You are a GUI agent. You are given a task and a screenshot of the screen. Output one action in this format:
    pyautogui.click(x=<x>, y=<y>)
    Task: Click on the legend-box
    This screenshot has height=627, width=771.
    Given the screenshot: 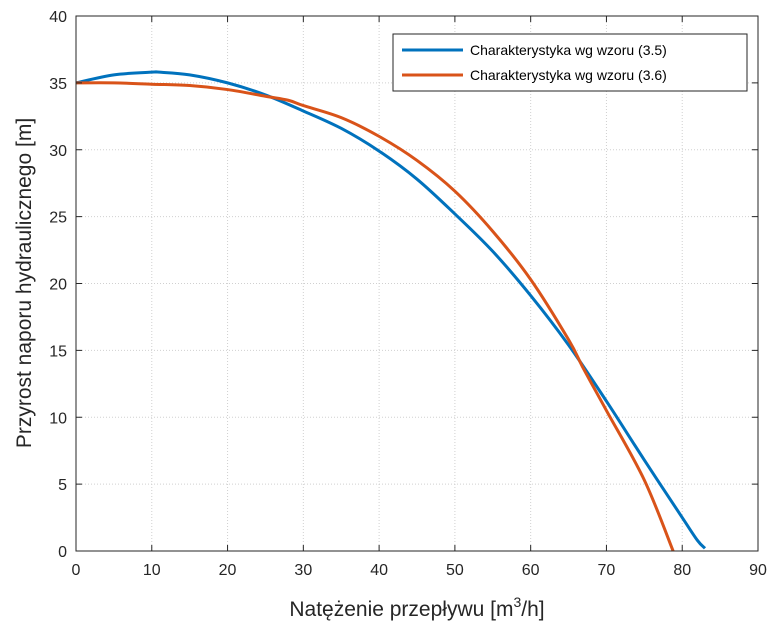 What is the action you would take?
    pyautogui.click(x=570, y=62)
    